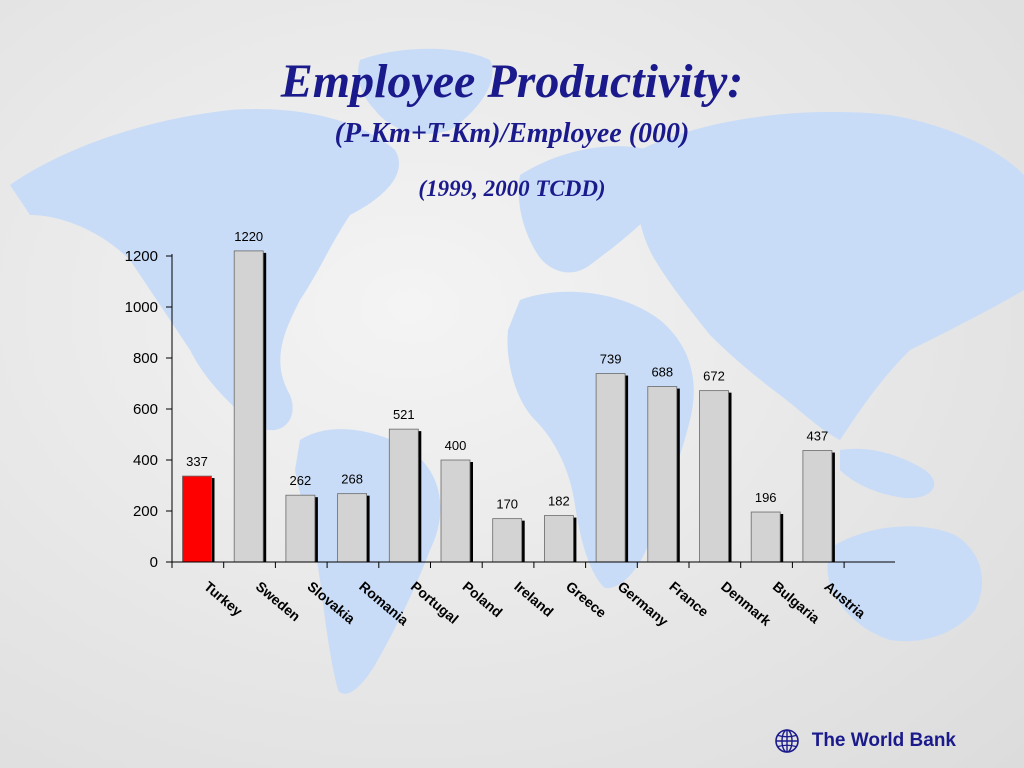 Image resolution: width=1024 pixels, height=768 pixels. What do you see at coordinates (714, 376) in the screenshot?
I see `data-label: 672` at bounding box center [714, 376].